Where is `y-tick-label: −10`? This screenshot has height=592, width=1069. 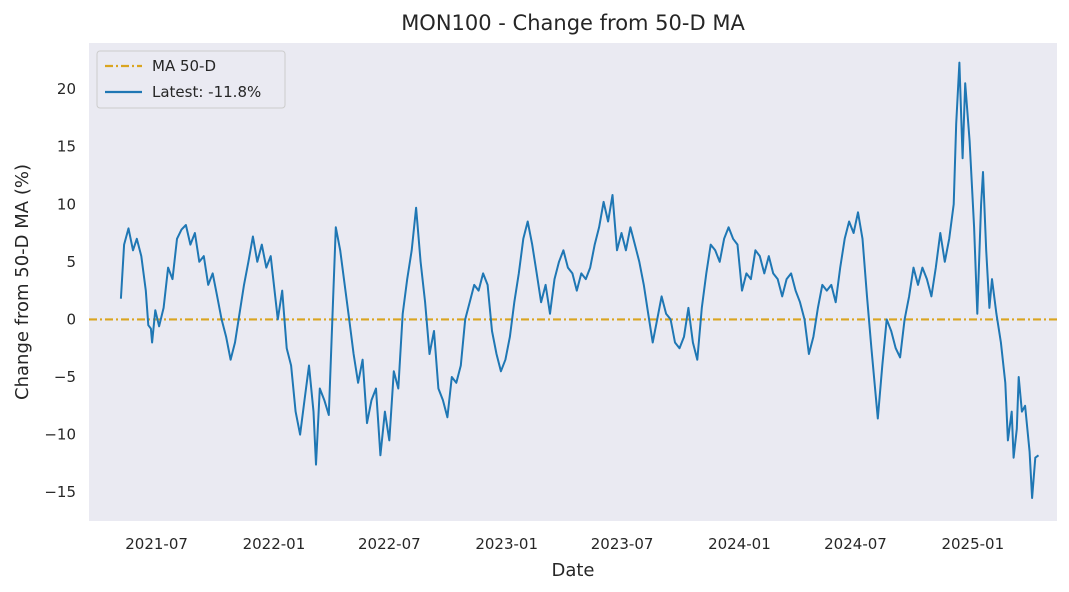
y-tick-label: −10 is located at coordinates (60, 435).